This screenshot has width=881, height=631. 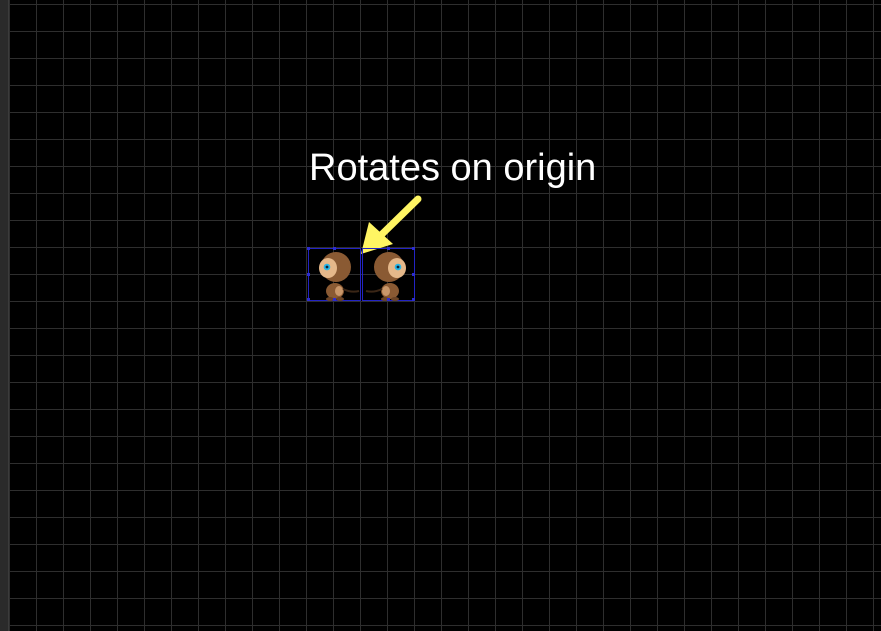 I want to click on panel-edge, so click(x=4, y=315).